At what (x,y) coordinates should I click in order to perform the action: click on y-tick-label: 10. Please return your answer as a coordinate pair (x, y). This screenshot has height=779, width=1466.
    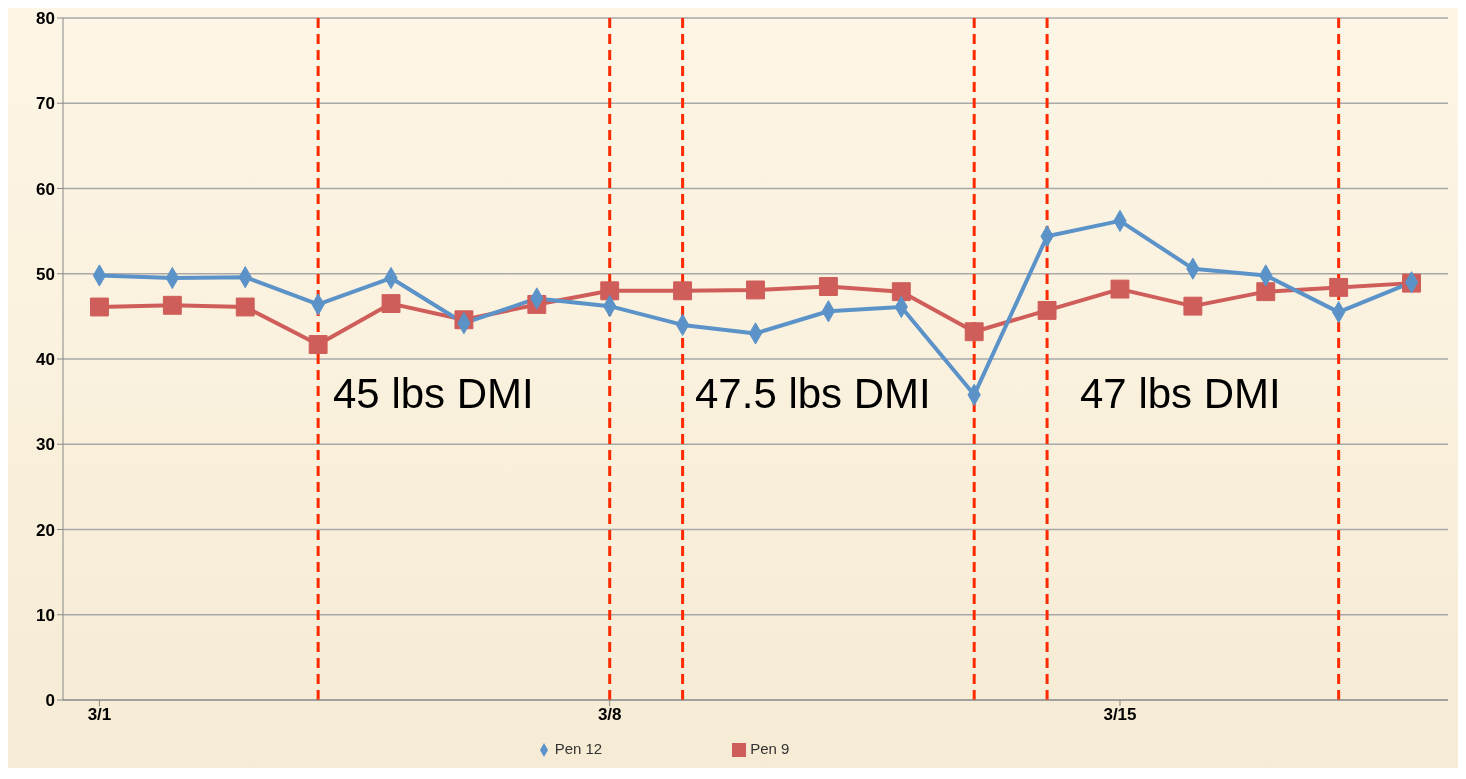
    Looking at the image, I should click on (45, 615).